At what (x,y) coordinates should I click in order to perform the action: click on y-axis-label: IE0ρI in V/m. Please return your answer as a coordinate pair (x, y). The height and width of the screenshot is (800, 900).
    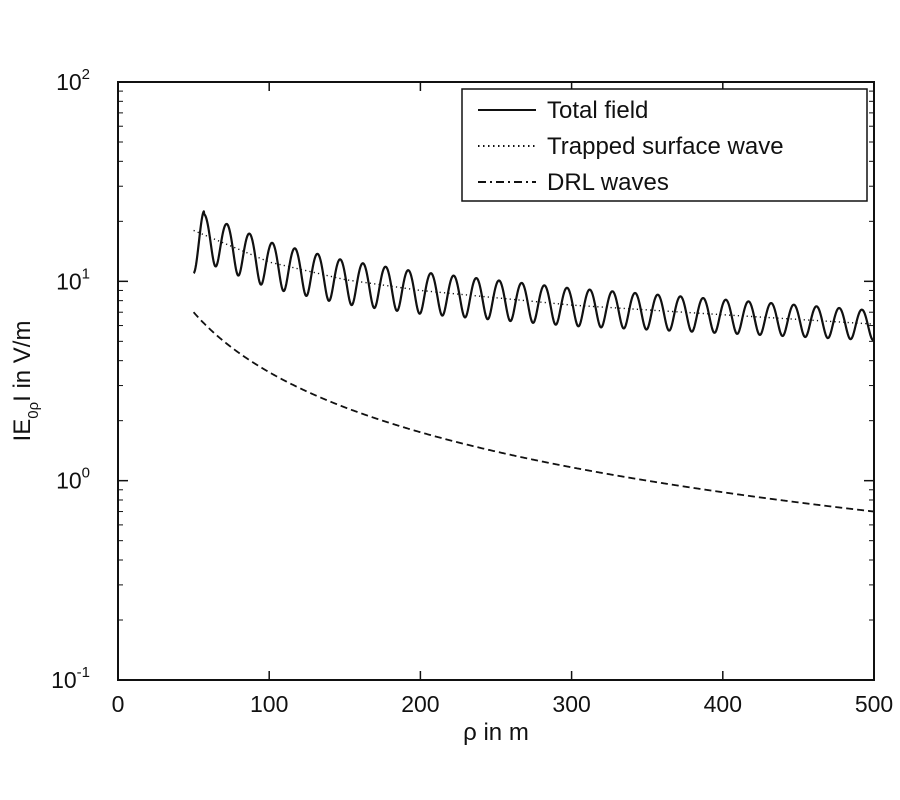
    Looking at the image, I should click on (25, 381).